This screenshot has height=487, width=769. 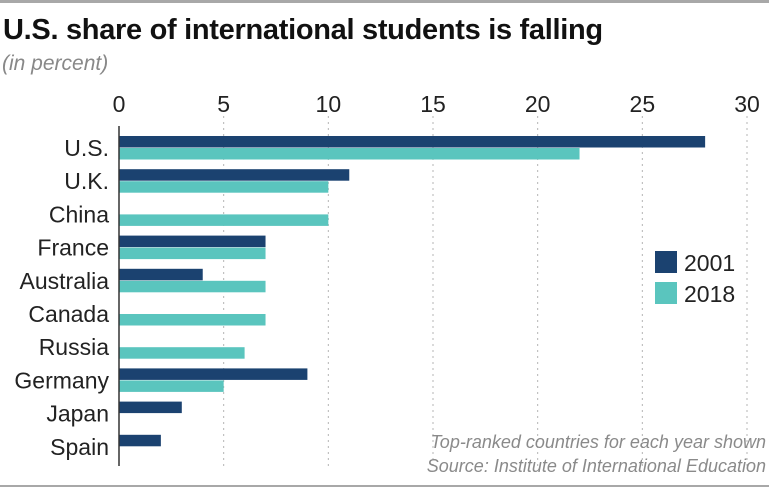 I want to click on category-label: China, so click(x=79, y=214).